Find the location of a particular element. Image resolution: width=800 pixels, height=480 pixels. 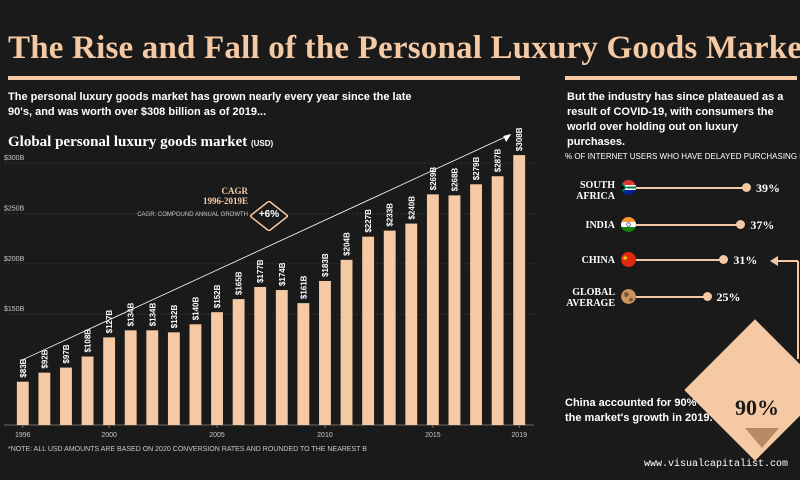

cagr-value: +6% is located at coordinates (269, 214).